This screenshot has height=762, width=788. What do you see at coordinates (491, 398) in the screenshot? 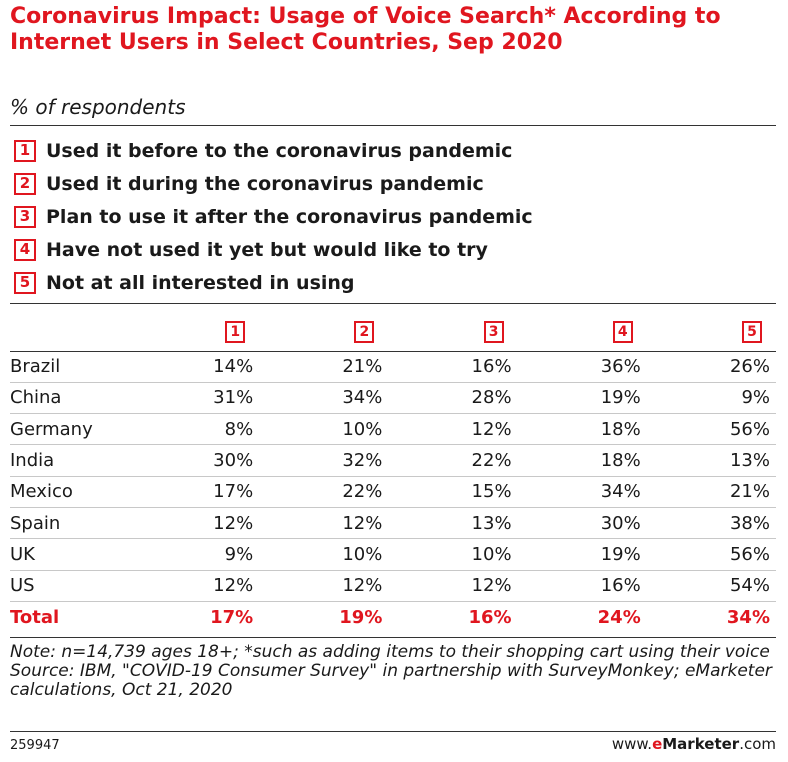
I see `value-cell: 28%` at bounding box center [491, 398].